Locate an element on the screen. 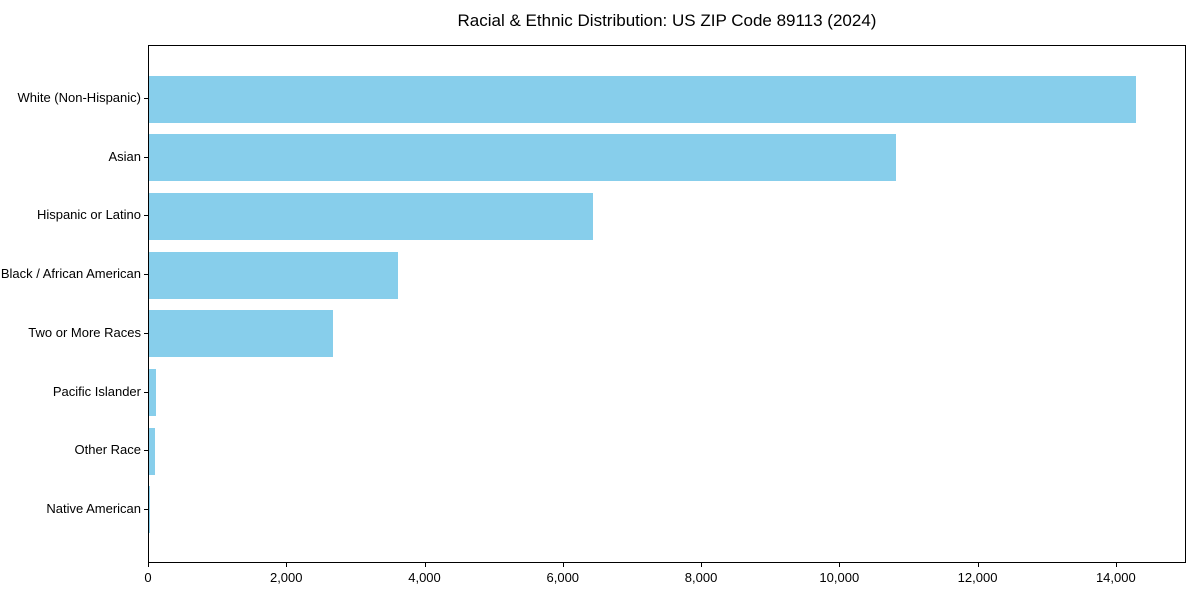 The width and height of the screenshot is (1200, 600). x-tick-label: 4,000 is located at coordinates (424, 577).